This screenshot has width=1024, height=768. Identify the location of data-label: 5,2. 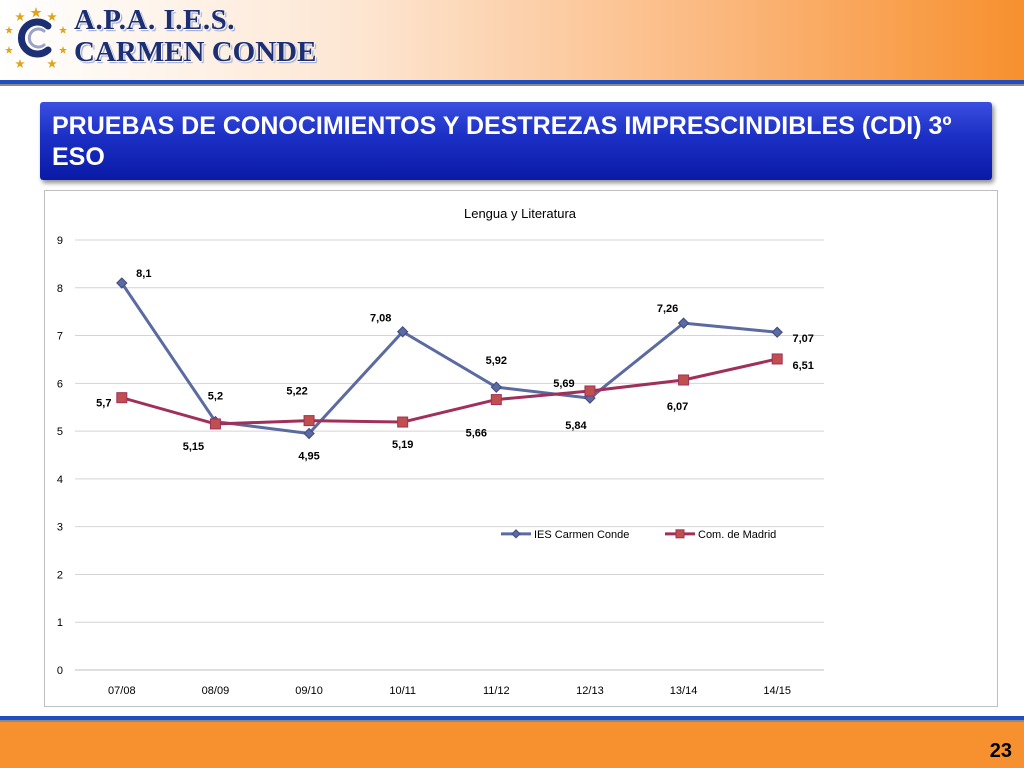
(215, 397).